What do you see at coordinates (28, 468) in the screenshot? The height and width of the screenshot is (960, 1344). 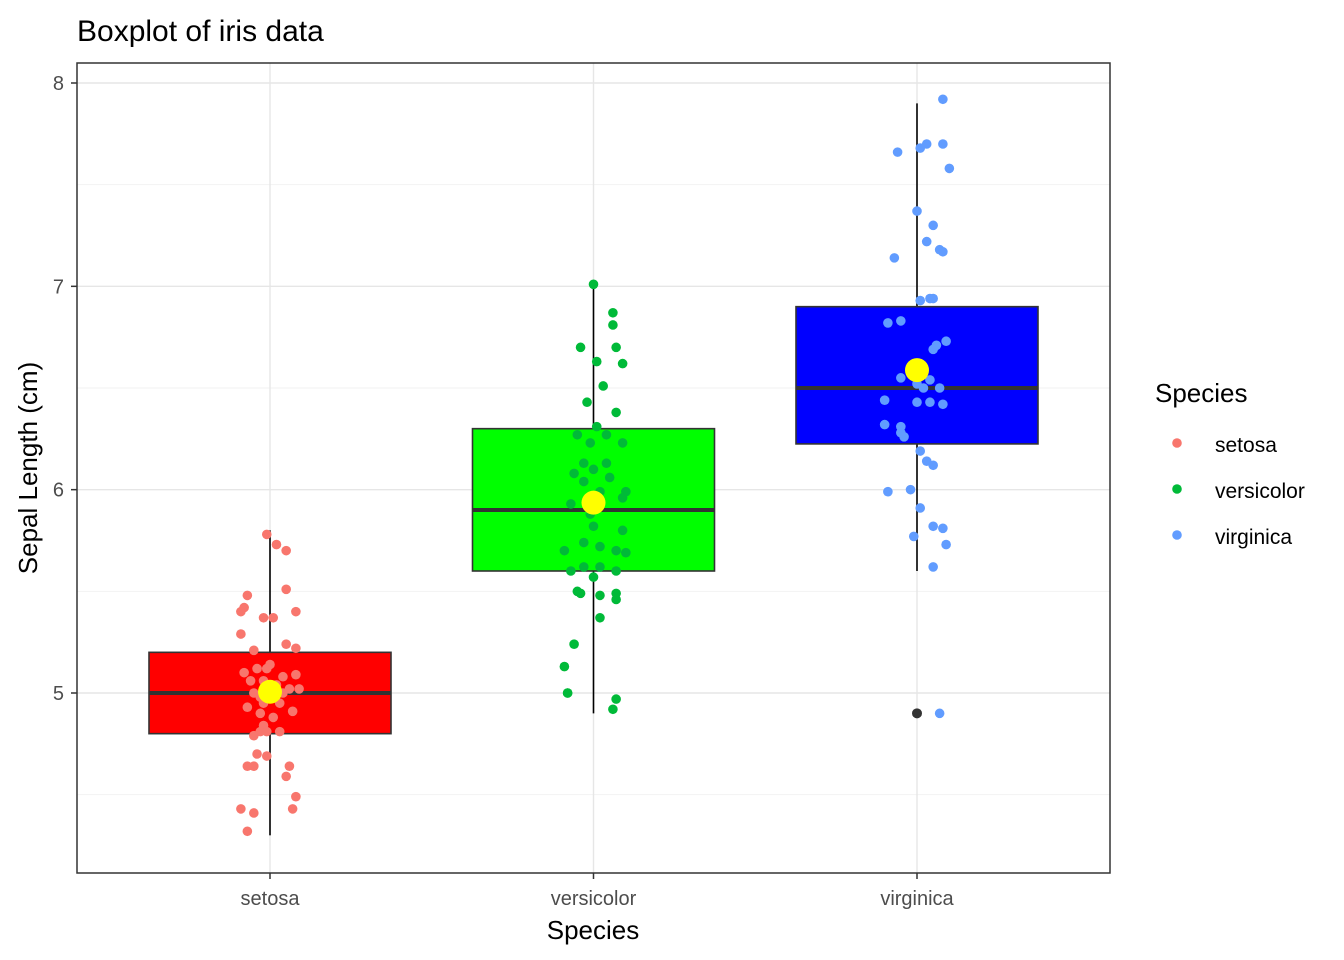 I see `y-axis-title: Sepal Length (cm)` at bounding box center [28, 468].